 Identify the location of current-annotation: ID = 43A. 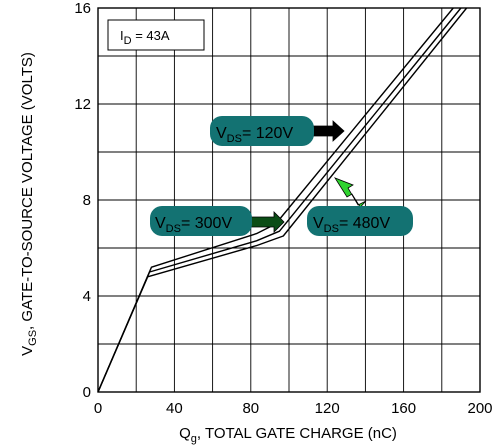
(156, 35).